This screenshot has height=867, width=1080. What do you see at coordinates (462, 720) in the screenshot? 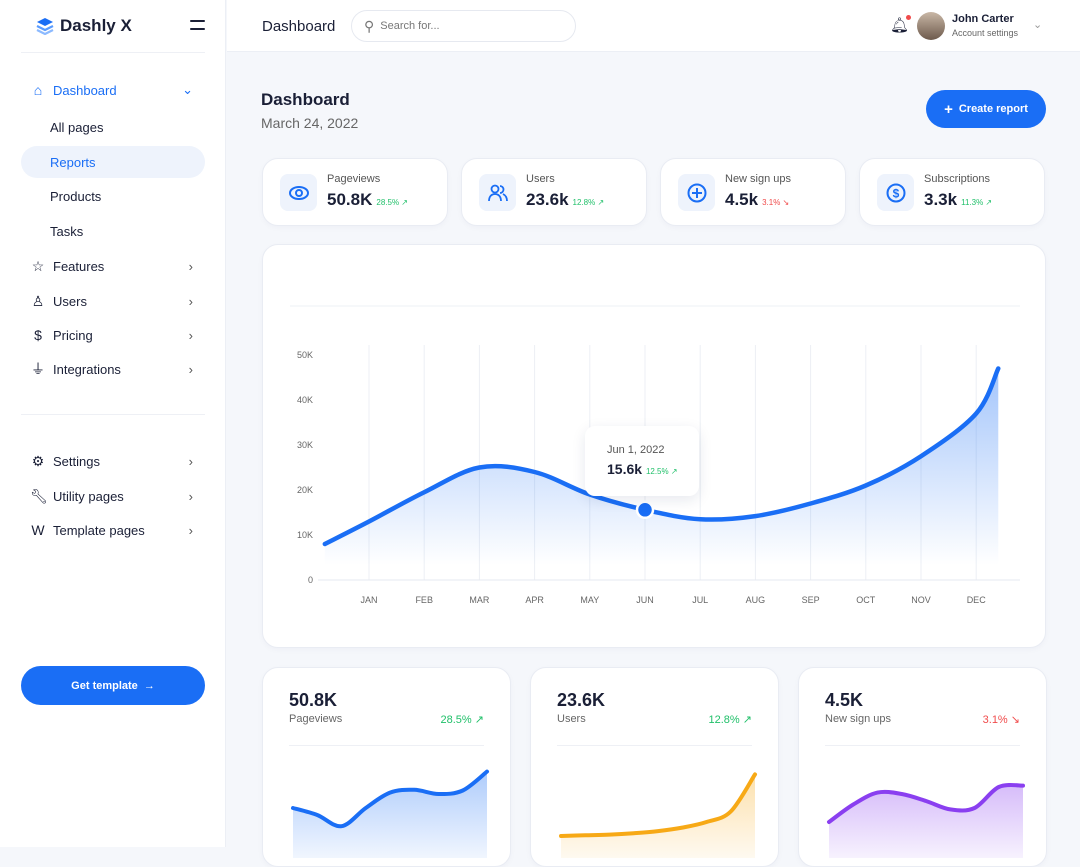
I see `mini-change: 28.5% ↗` at bounding box center [462, 720].